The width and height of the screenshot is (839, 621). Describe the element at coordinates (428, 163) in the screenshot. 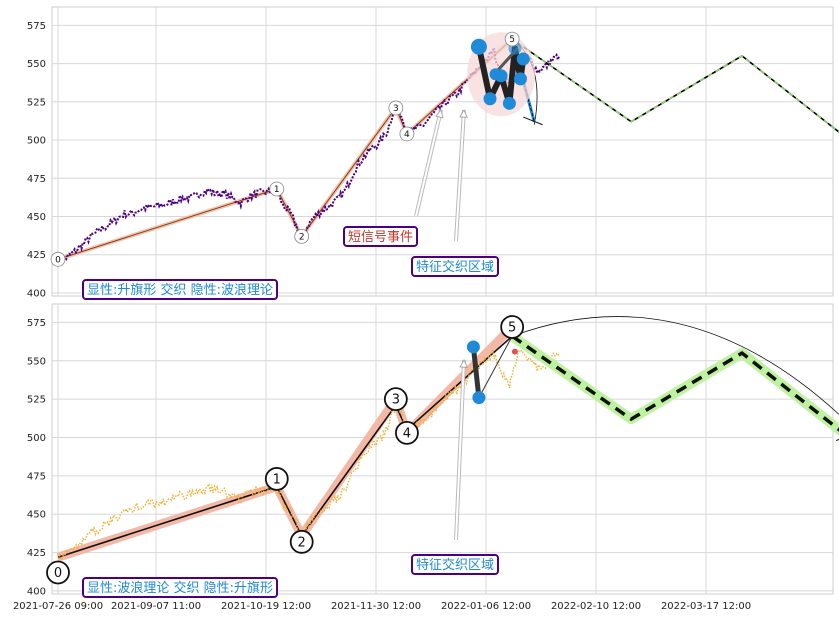

I see `arrow-signal-inner` at that location.